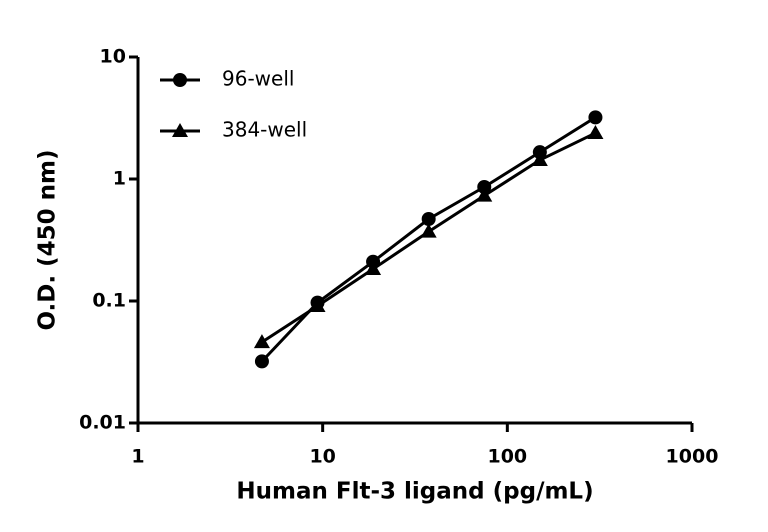  I want to click on x-tick-label: 1000, so click(692, 457).